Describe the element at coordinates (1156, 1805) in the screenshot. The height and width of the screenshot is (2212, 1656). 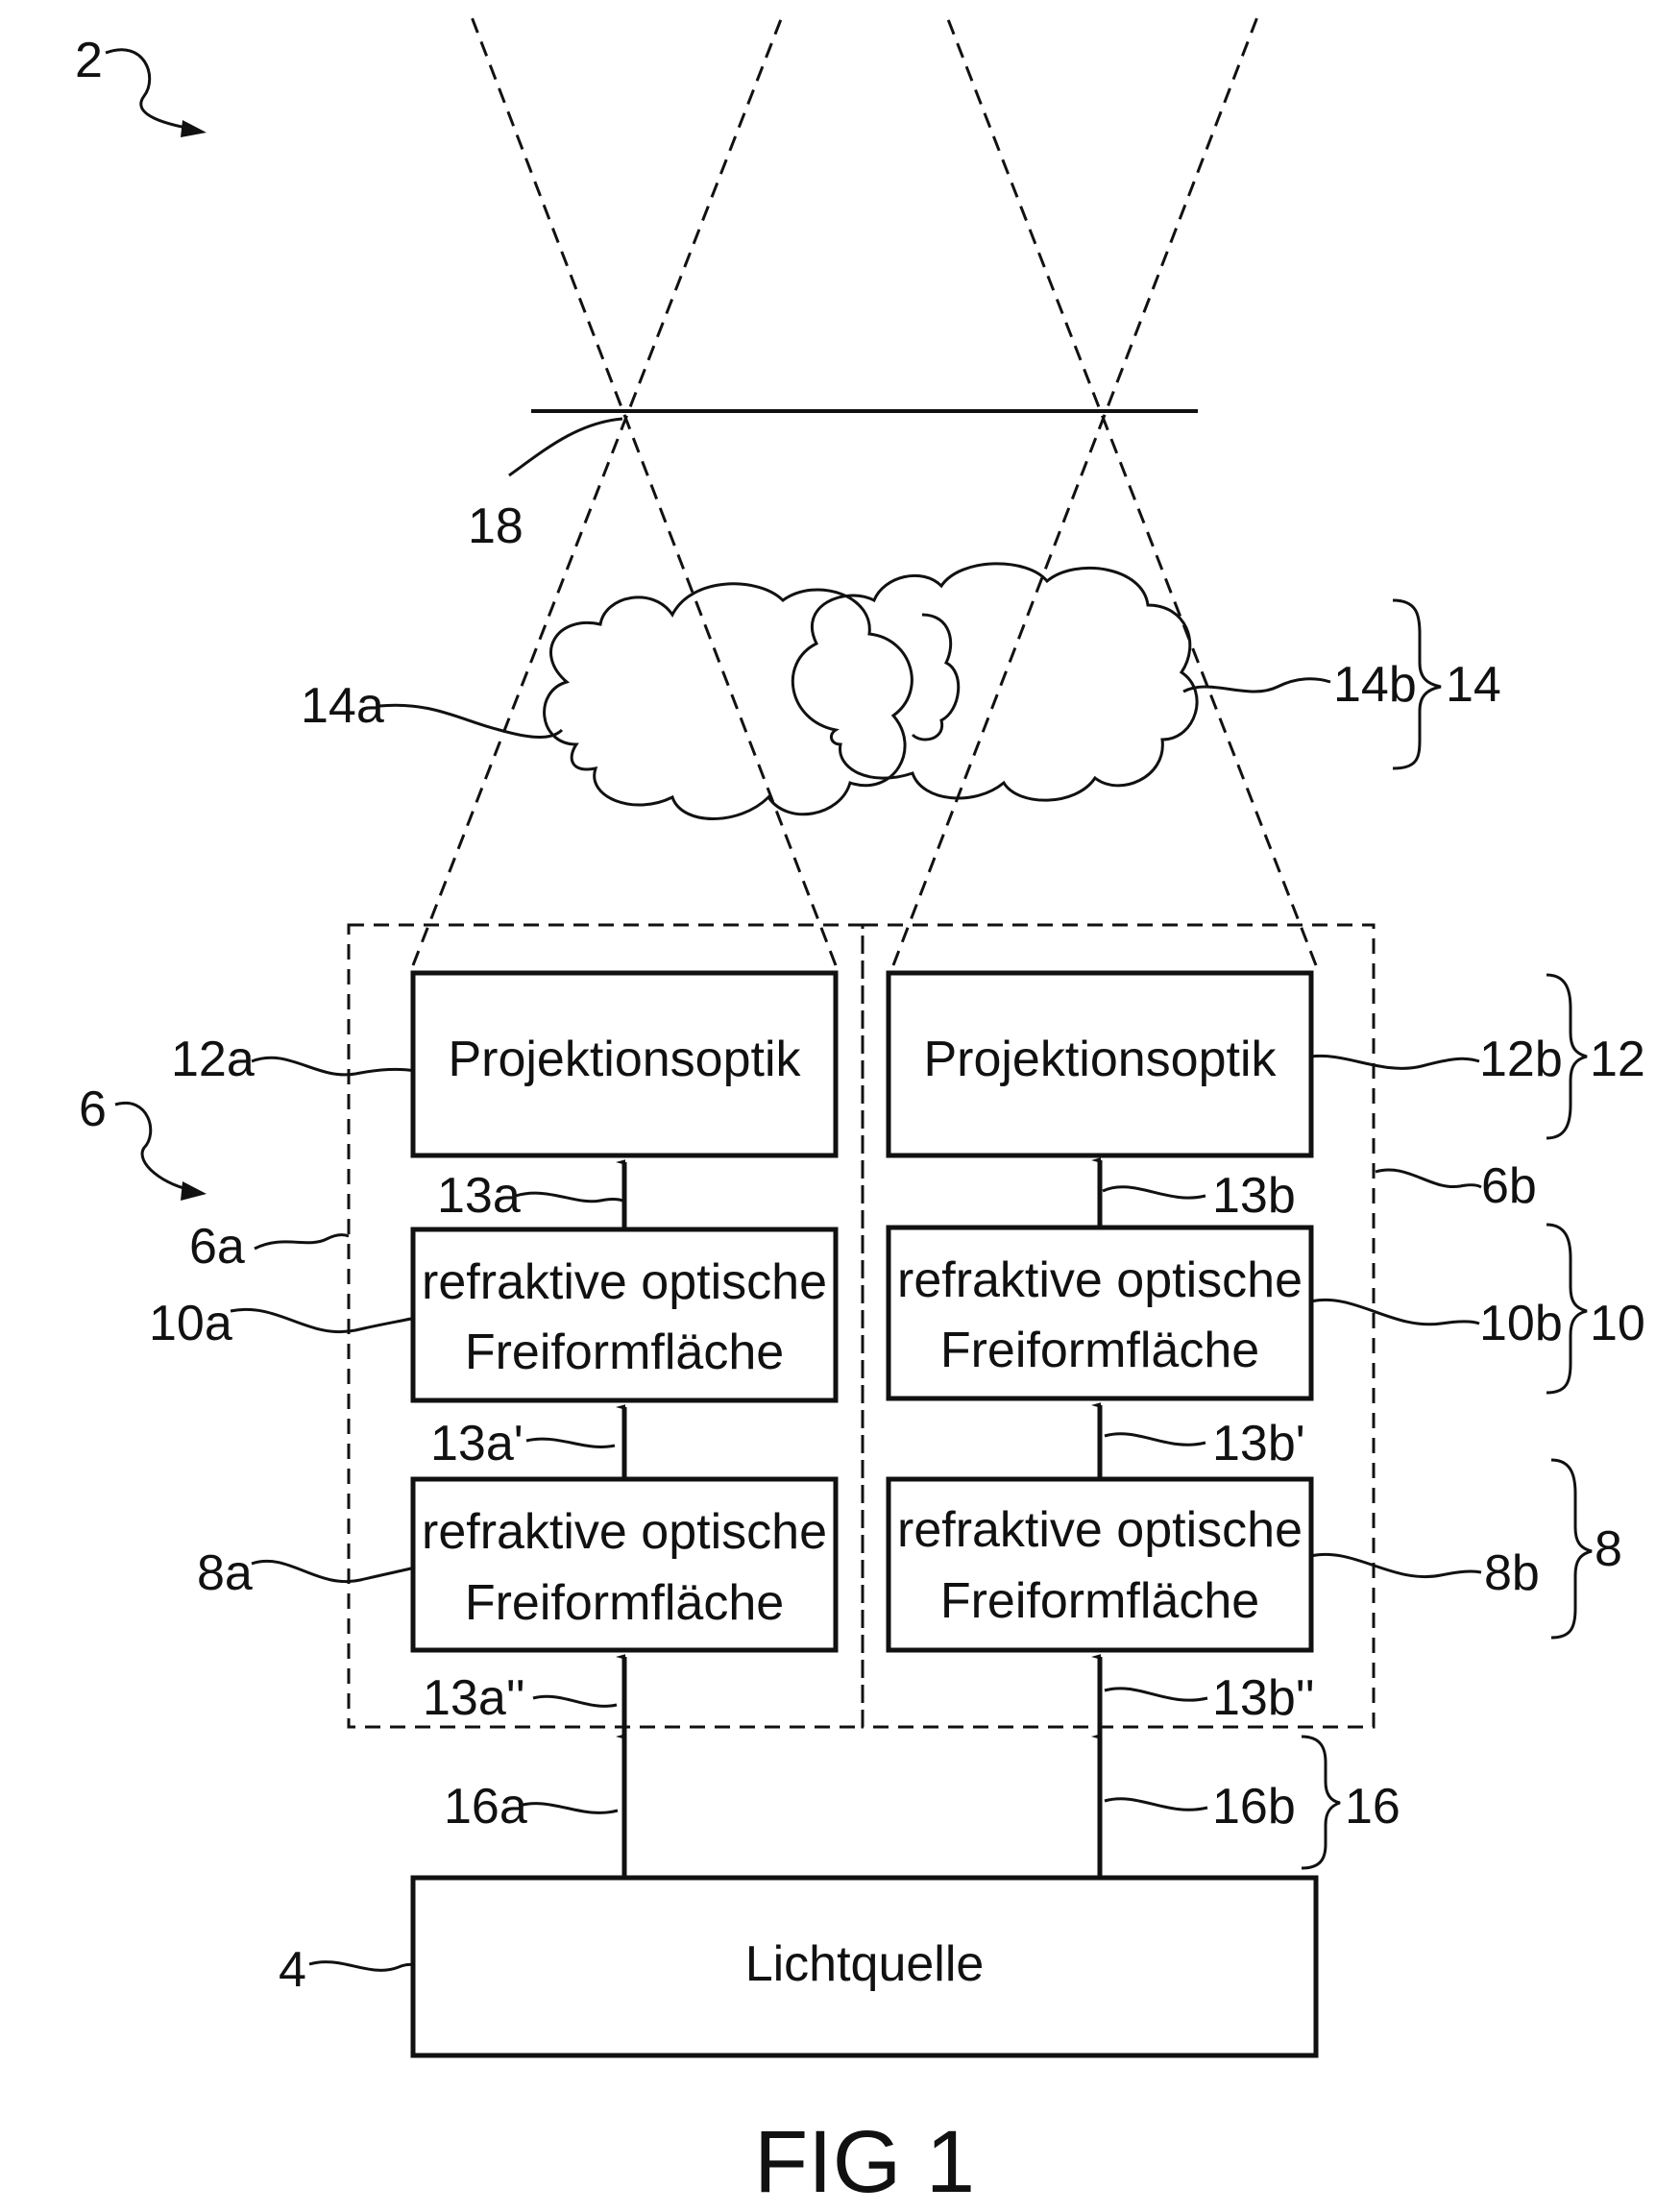
I see `ref-16b-leader` at that location.